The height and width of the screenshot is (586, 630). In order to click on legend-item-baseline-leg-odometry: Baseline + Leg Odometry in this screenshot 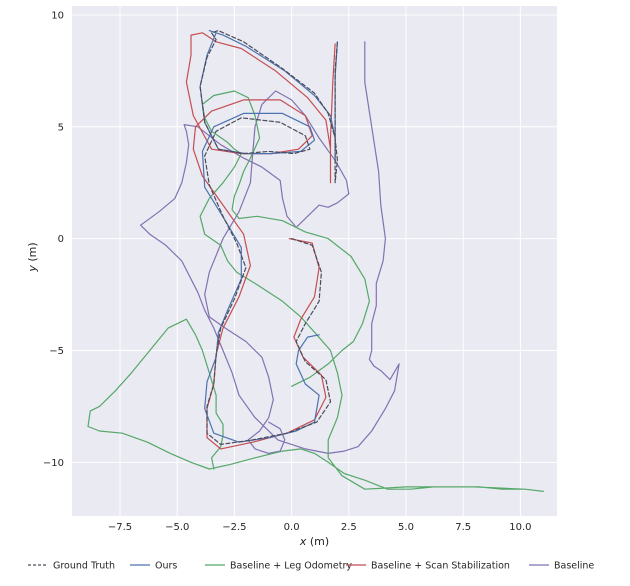, I will do `click(278, 565)`.